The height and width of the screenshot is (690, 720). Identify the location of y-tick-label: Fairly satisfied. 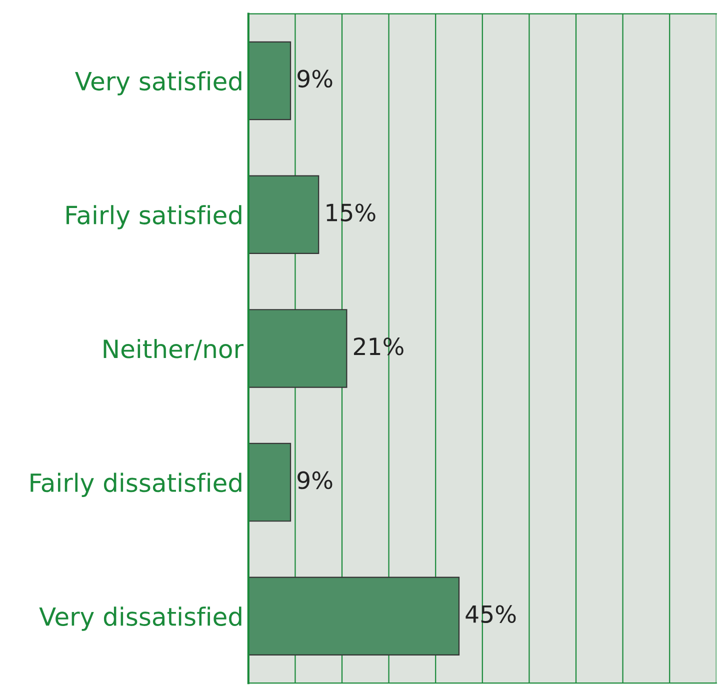
(154, 217).